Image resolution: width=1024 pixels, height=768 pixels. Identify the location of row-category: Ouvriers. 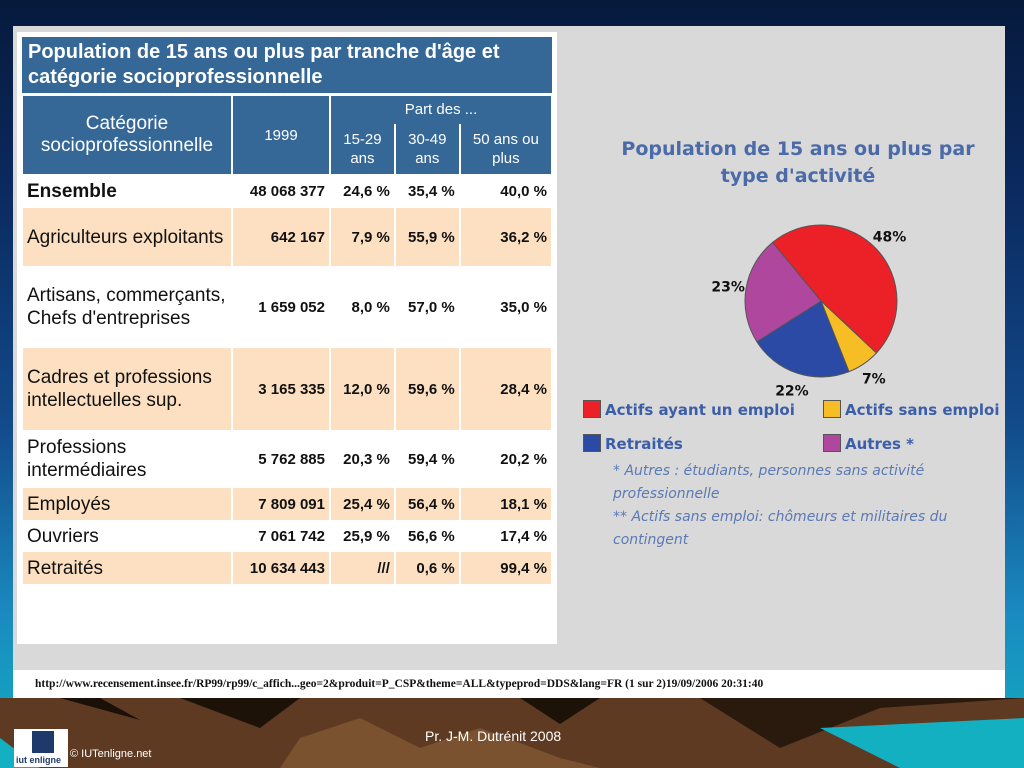
(63, 536).